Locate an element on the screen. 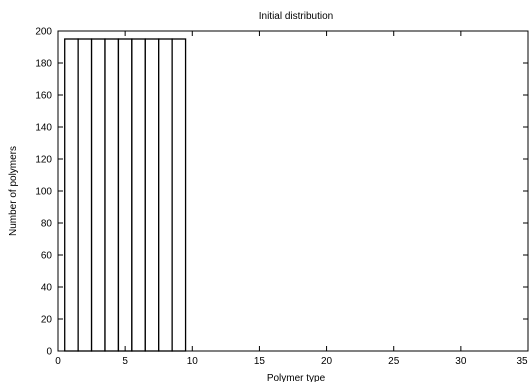 This screenshot has width=529, height=382. y-tick-label: 100 is located at coordinates (43, 192).